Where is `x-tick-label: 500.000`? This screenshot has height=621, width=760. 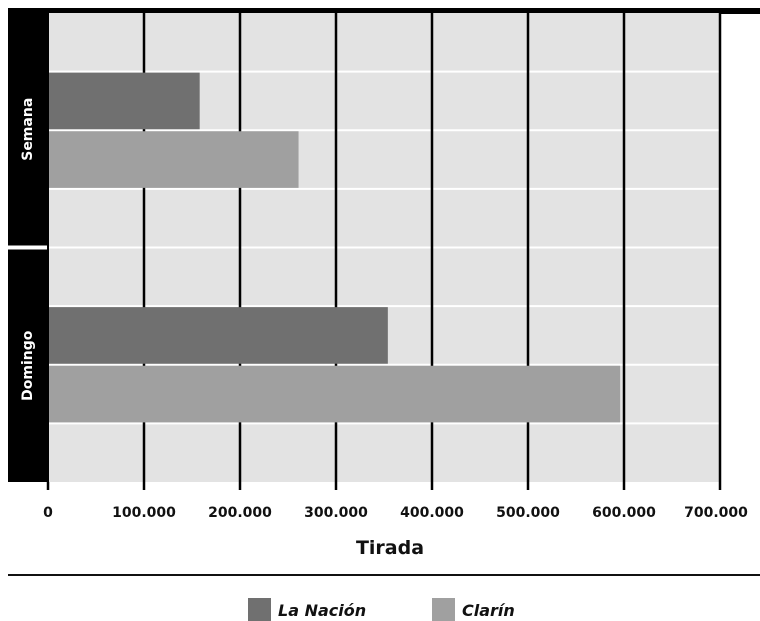
x-tick-label: 500.000 is located at coordinates (528, 513).